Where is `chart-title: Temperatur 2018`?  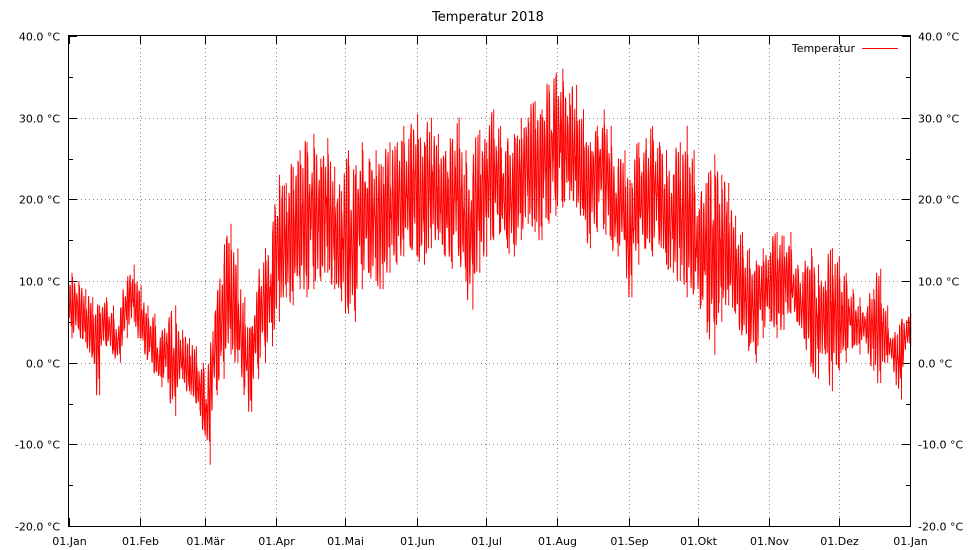
chart-title: Temperatur 2018 is located at coordinates (487, 17).